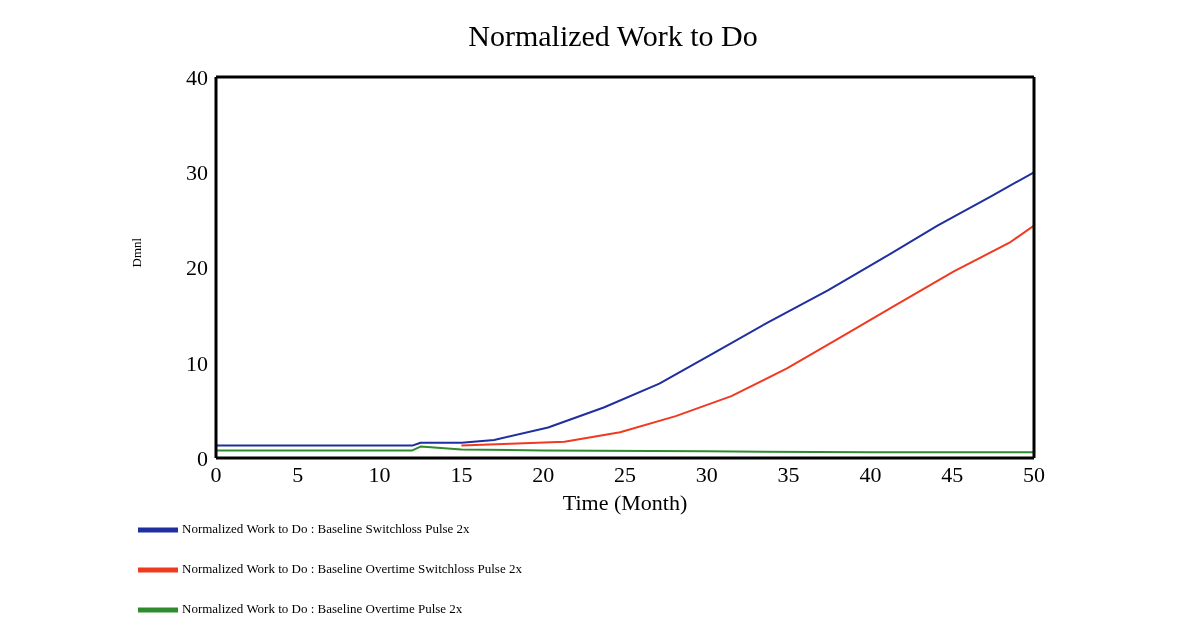  I want to click on y-axis-title: Dmnl, so click(136, 252).